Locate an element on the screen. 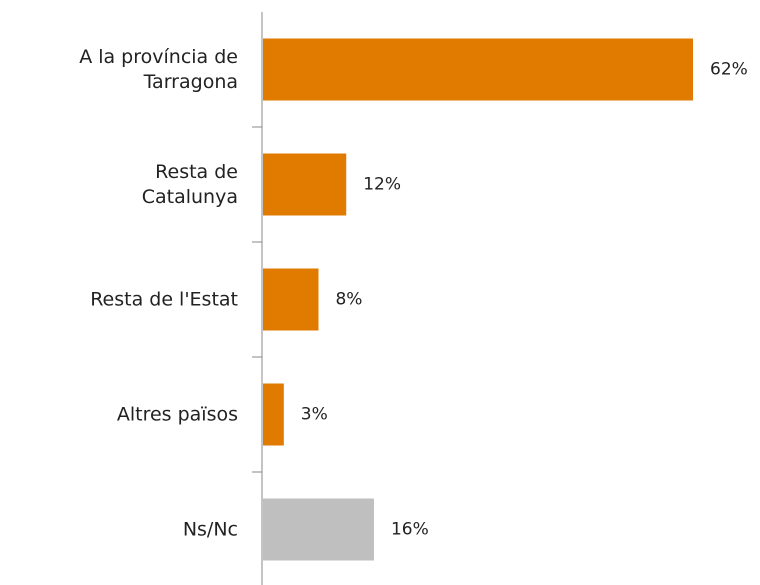 This screenshot has width=760, height=585. value-label: 62% is located at coordinates (729, 70).